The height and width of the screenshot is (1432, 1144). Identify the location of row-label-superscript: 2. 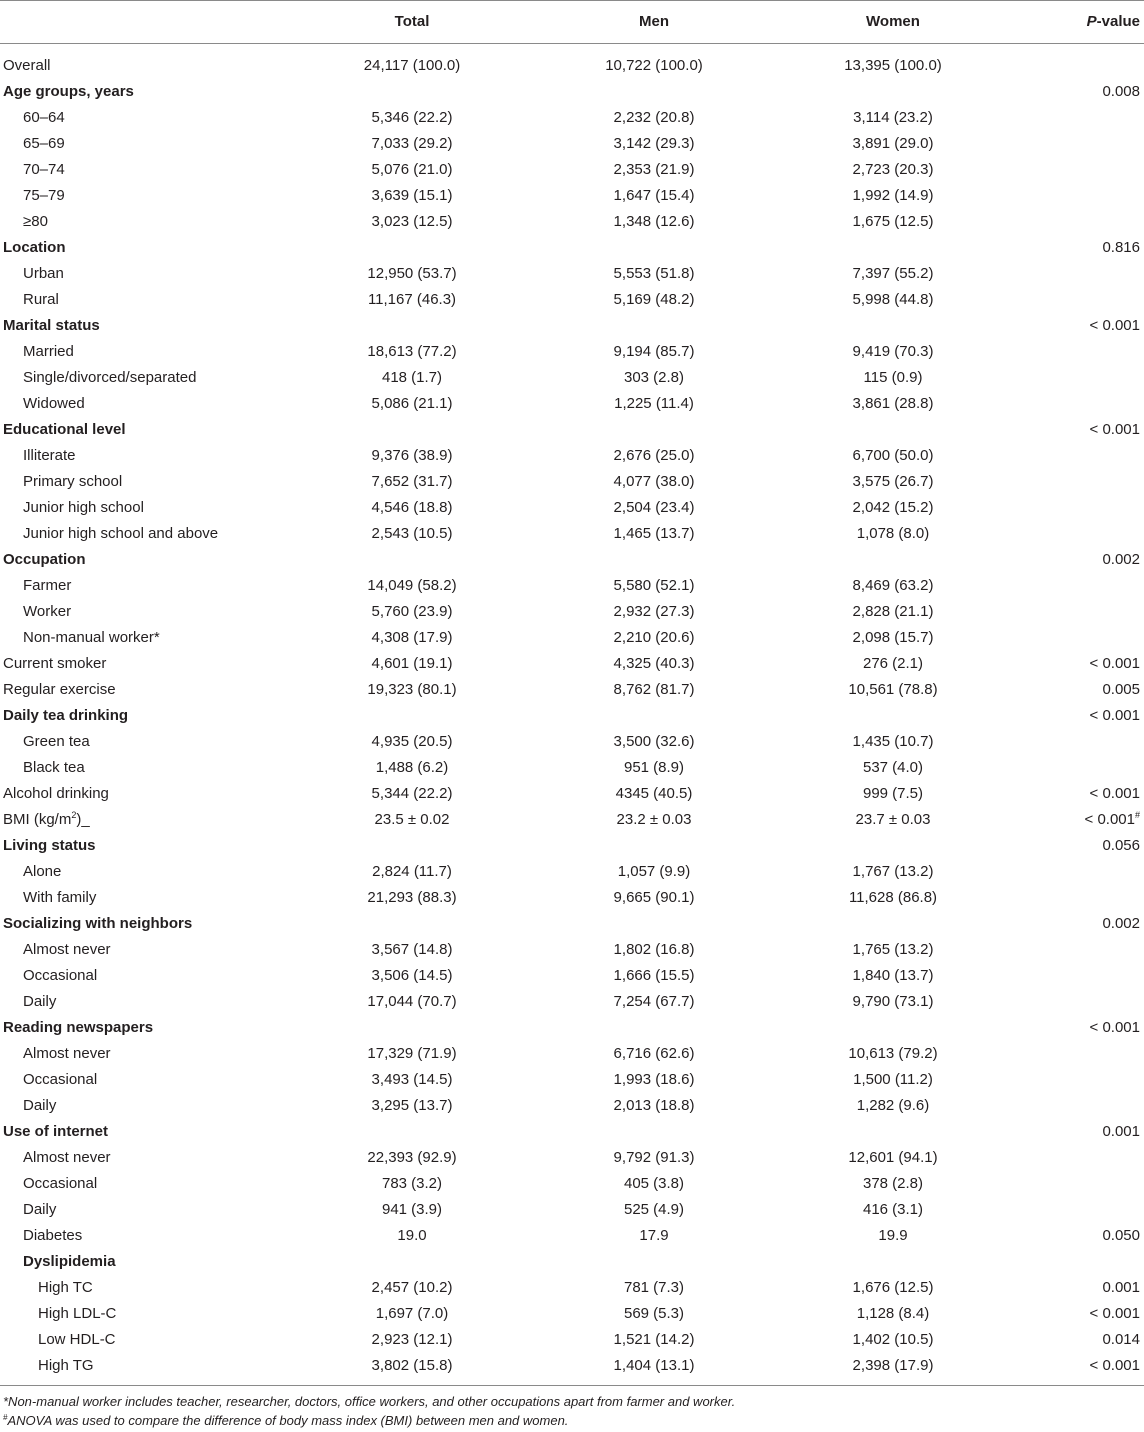
(74, 815).